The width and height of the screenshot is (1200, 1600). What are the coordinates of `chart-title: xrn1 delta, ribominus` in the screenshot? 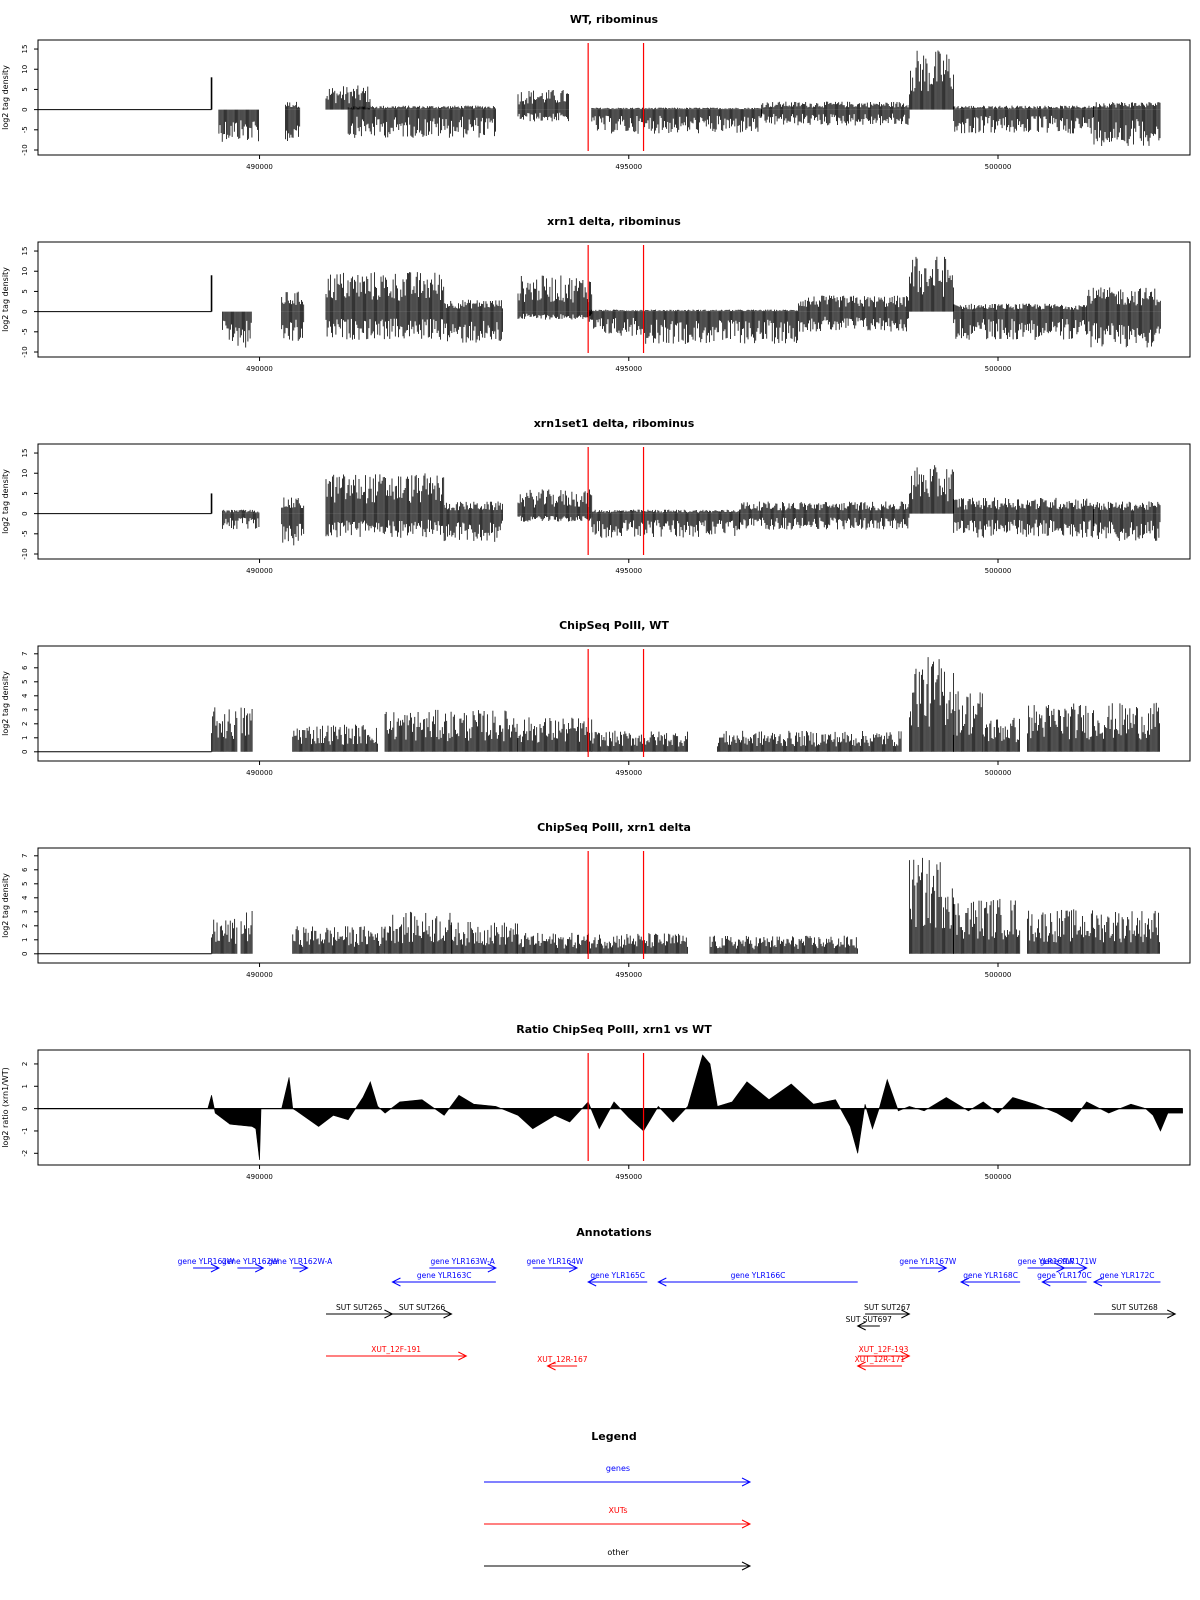 It's located at (614, 221).